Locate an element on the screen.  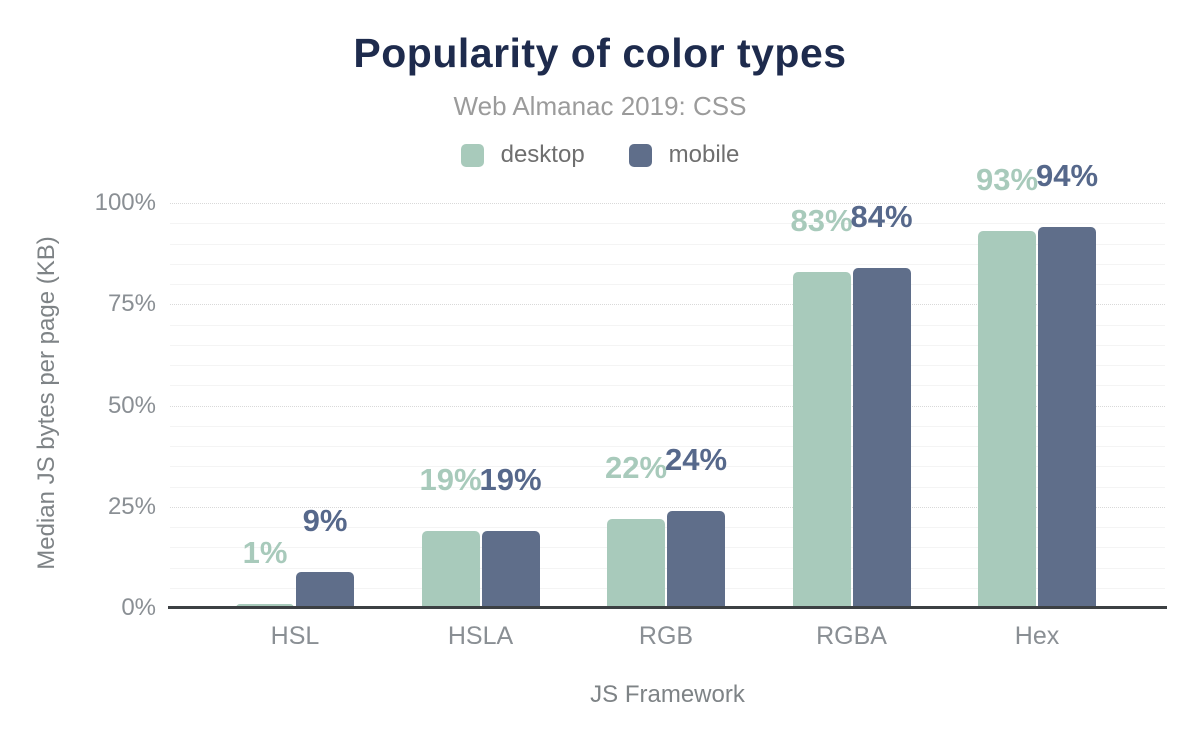
y-tick-0%: 0% is located at coordinates (138, 607).